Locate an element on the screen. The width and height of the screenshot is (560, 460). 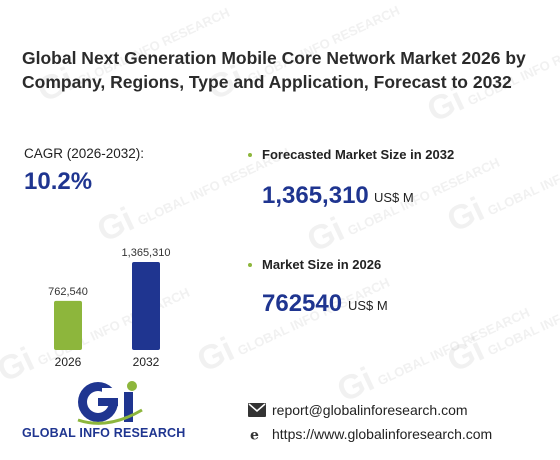
market-unit: US$ M is located at coordinates (368, 305).